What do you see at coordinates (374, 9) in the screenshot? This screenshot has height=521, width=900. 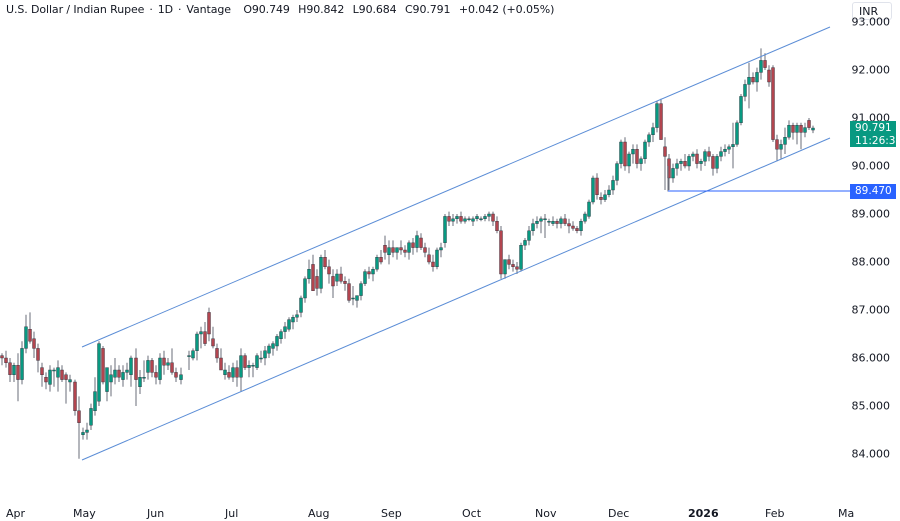 I see `low-value: L90.684` at bounding box center [374, 9].